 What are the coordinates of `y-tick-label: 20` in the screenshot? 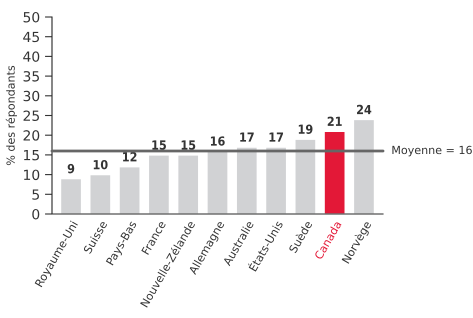 It's located at (32, 135).